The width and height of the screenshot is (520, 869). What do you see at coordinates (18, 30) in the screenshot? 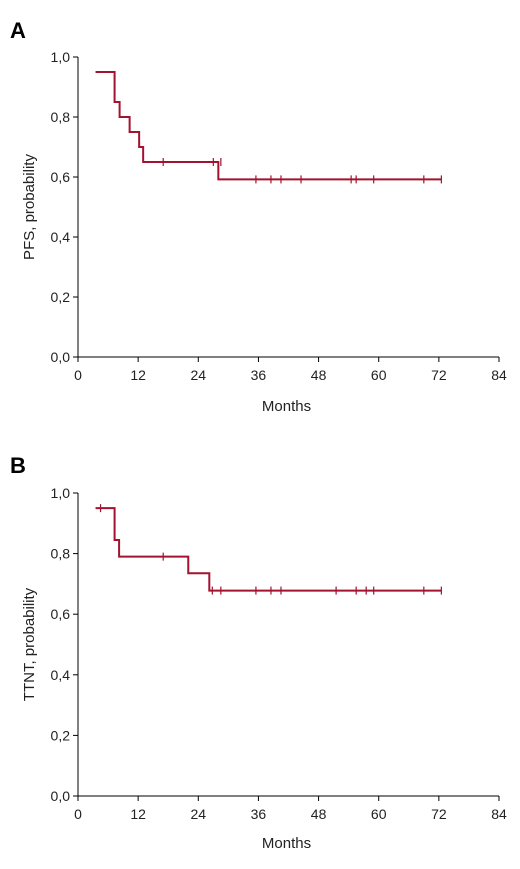
I see `panel-letter: A` at bounding box center [18, 30].